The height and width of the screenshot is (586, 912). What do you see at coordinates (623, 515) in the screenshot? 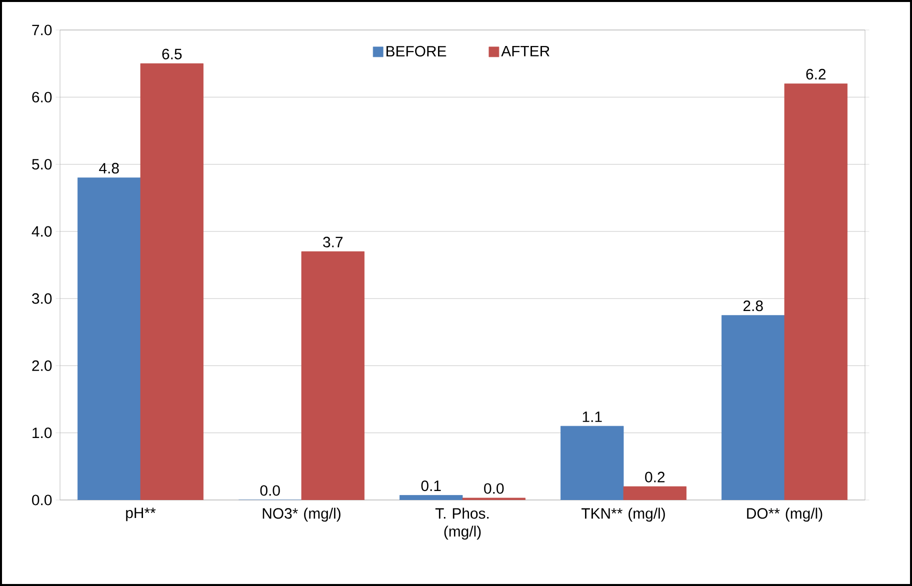
I see `x-tick-label: TKN** (mg/l)` at bounding box center [623, 515].